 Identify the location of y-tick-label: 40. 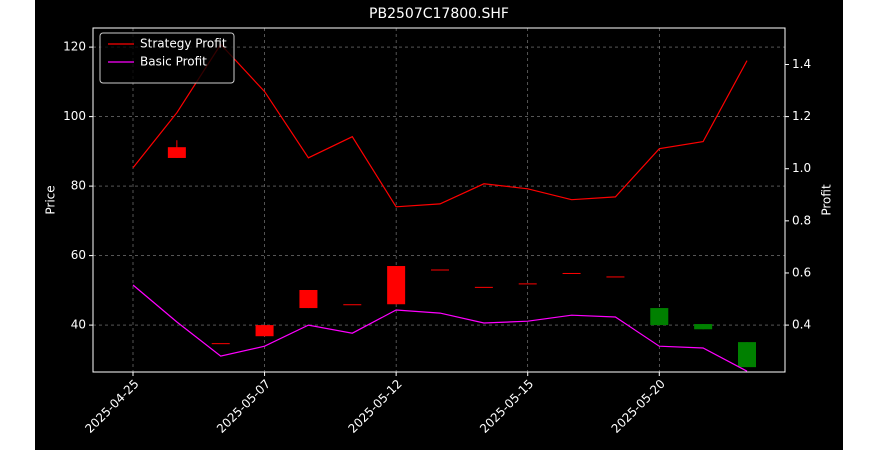
(78, 325).